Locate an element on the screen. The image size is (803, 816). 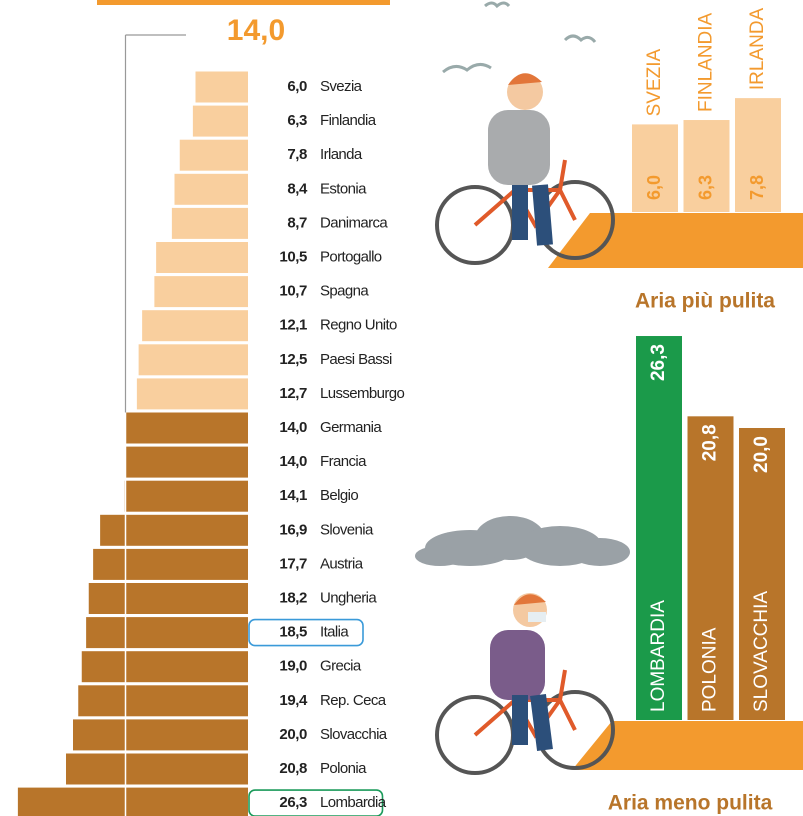
reference-label: 14,0 is located at coordinates (256, 30).